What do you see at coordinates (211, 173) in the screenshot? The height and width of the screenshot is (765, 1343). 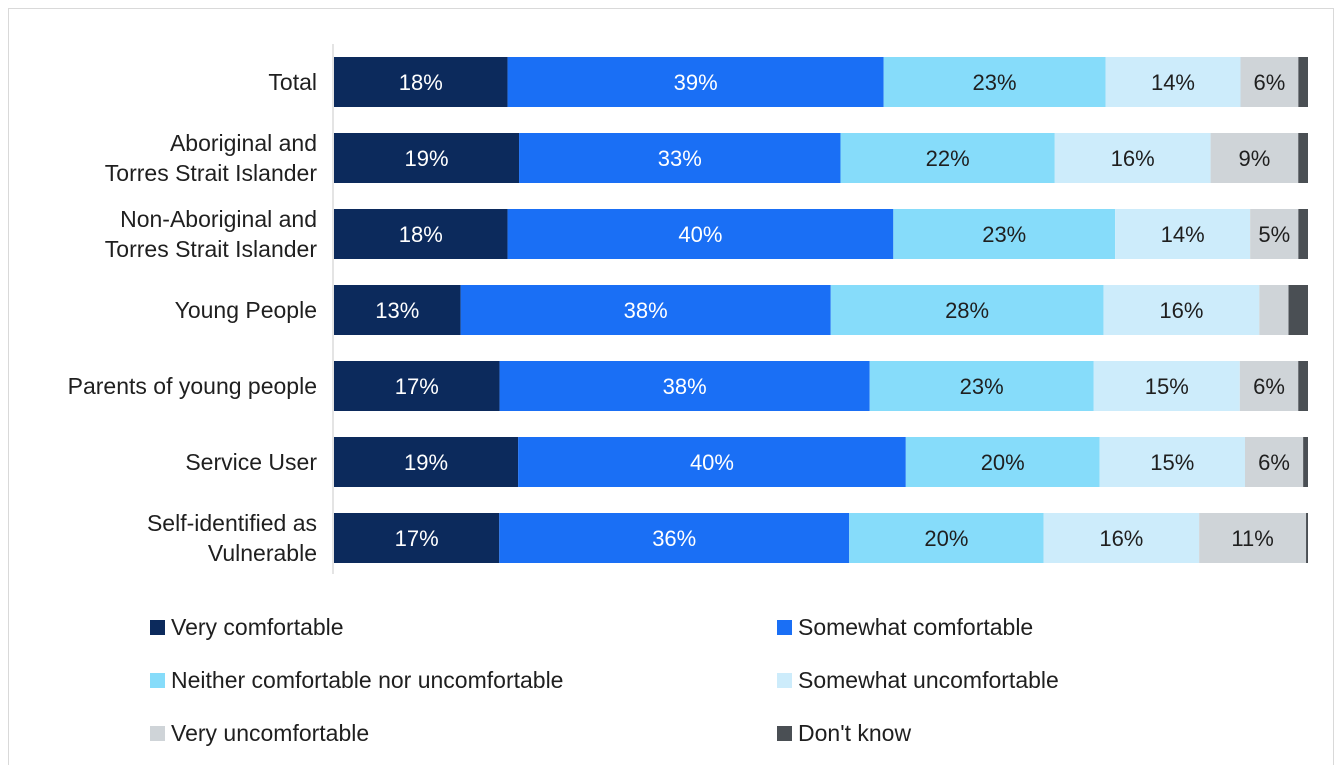 I see `category-label: Torres Strait Islander` at bounding box center [211, 173].